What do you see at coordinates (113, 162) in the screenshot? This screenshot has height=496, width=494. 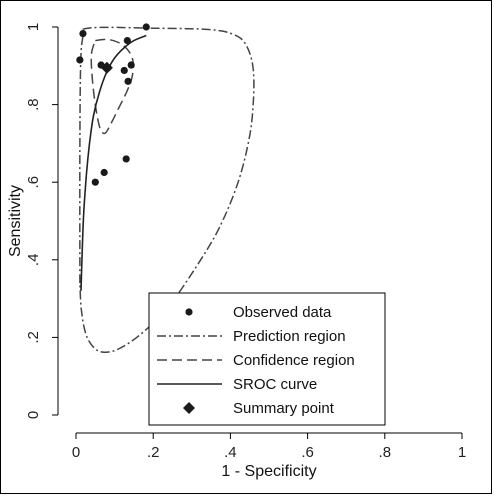 I see `sroc-curve` at bounding box center [113, 162].